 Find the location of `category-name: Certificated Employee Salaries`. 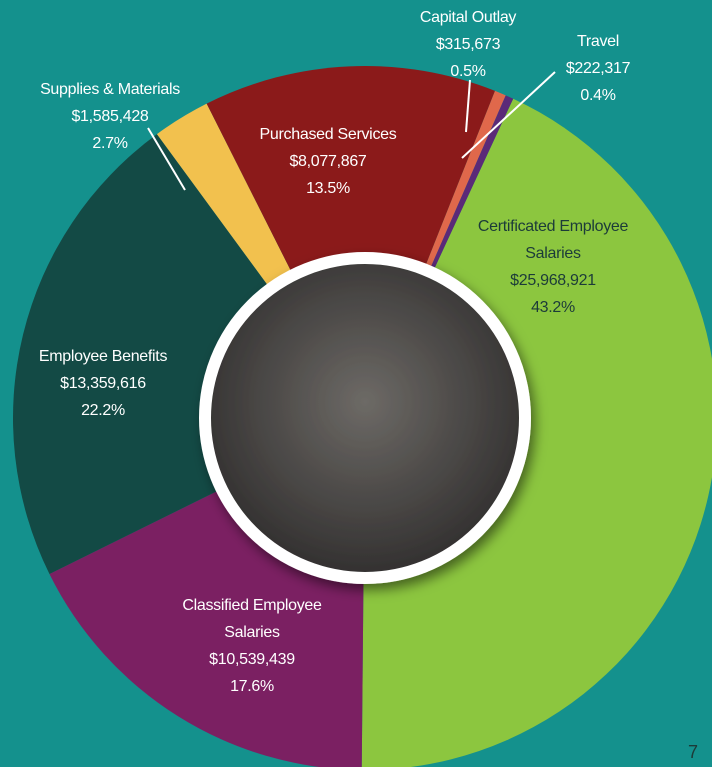

category-name: Certificated Employee Salaries is located at coordinates (553, 240).